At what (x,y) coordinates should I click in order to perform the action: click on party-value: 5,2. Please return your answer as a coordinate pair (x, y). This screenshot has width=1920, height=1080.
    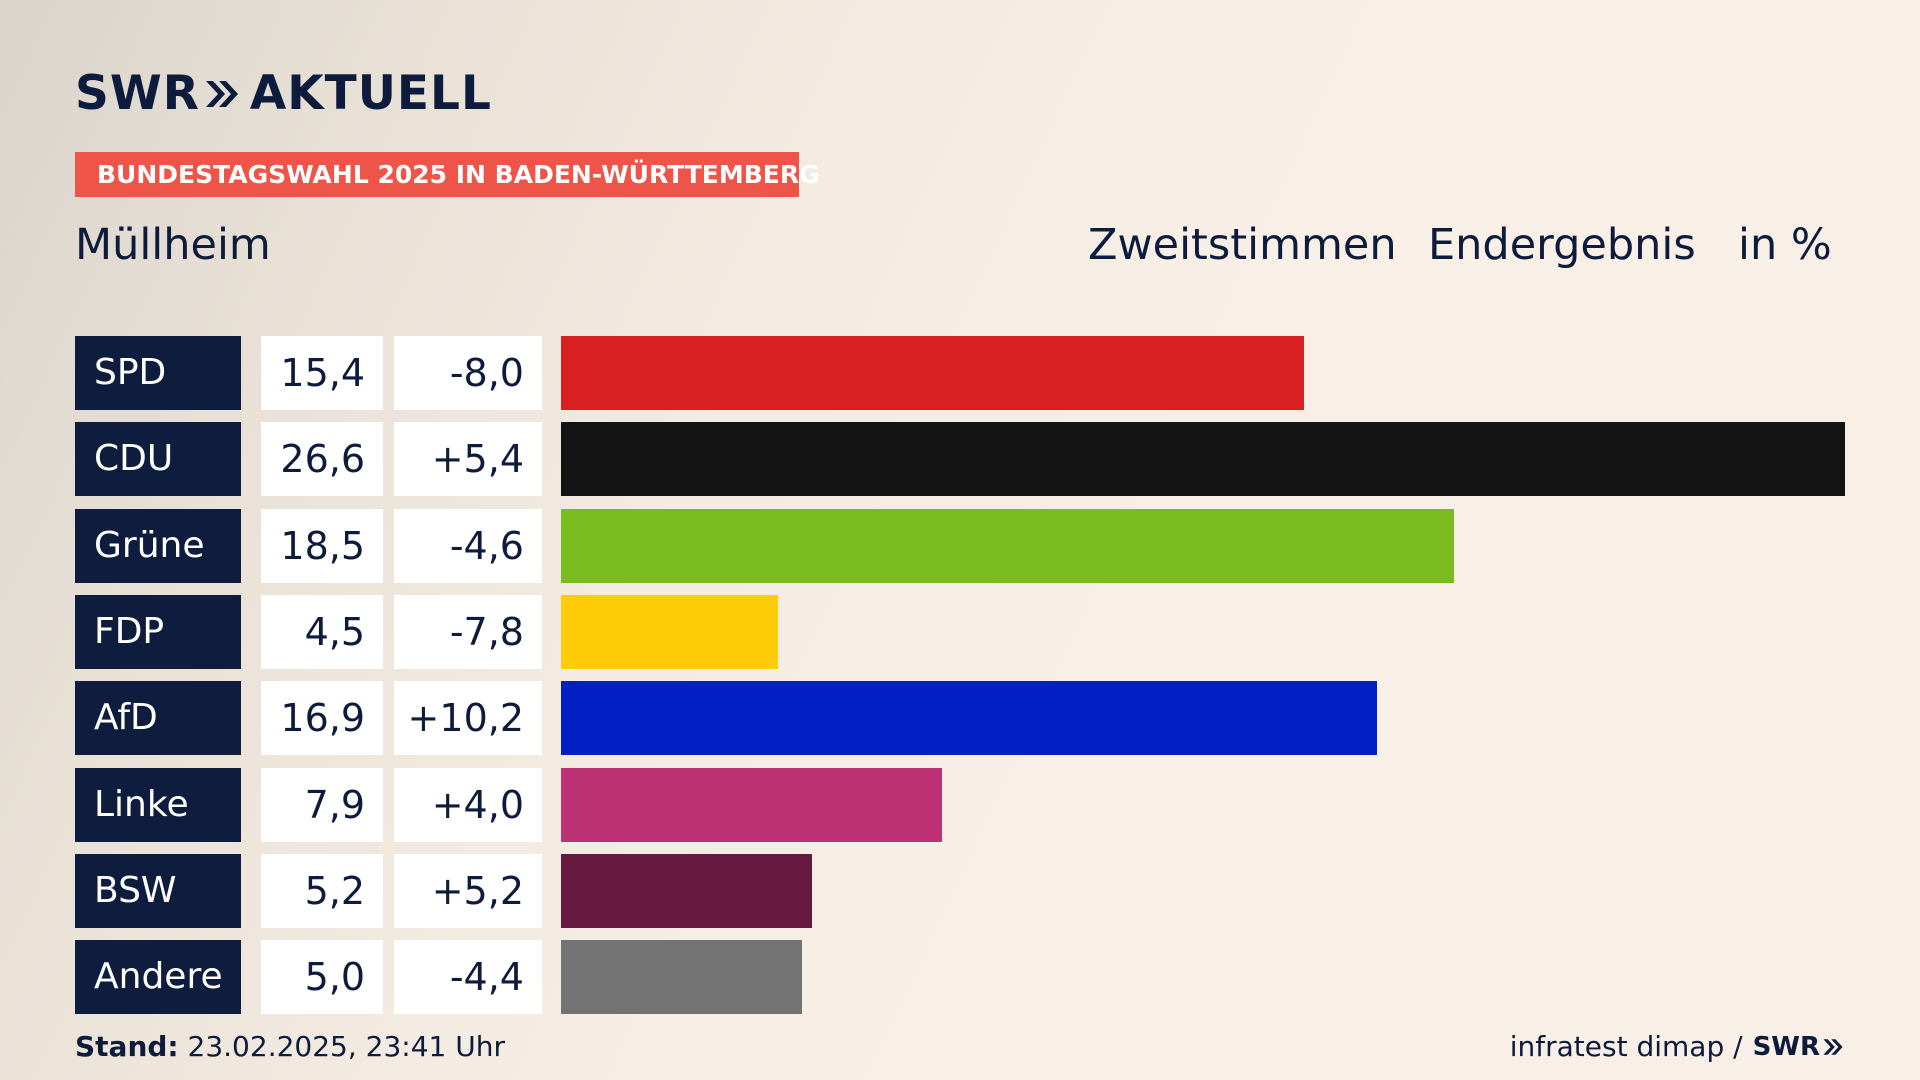
    Looking at the image, I should click on (322, 891).